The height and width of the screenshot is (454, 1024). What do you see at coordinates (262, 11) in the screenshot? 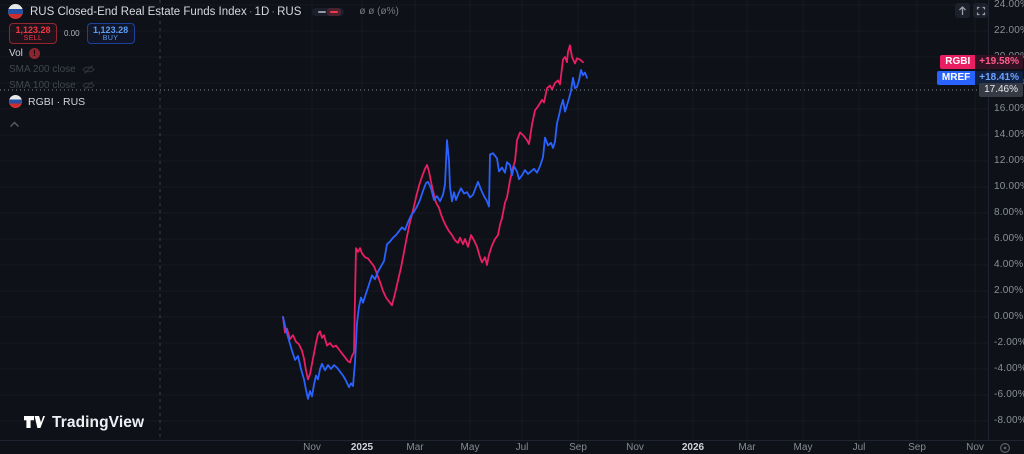
I see `interval-label: 1D` at bounding box center [262, 11].